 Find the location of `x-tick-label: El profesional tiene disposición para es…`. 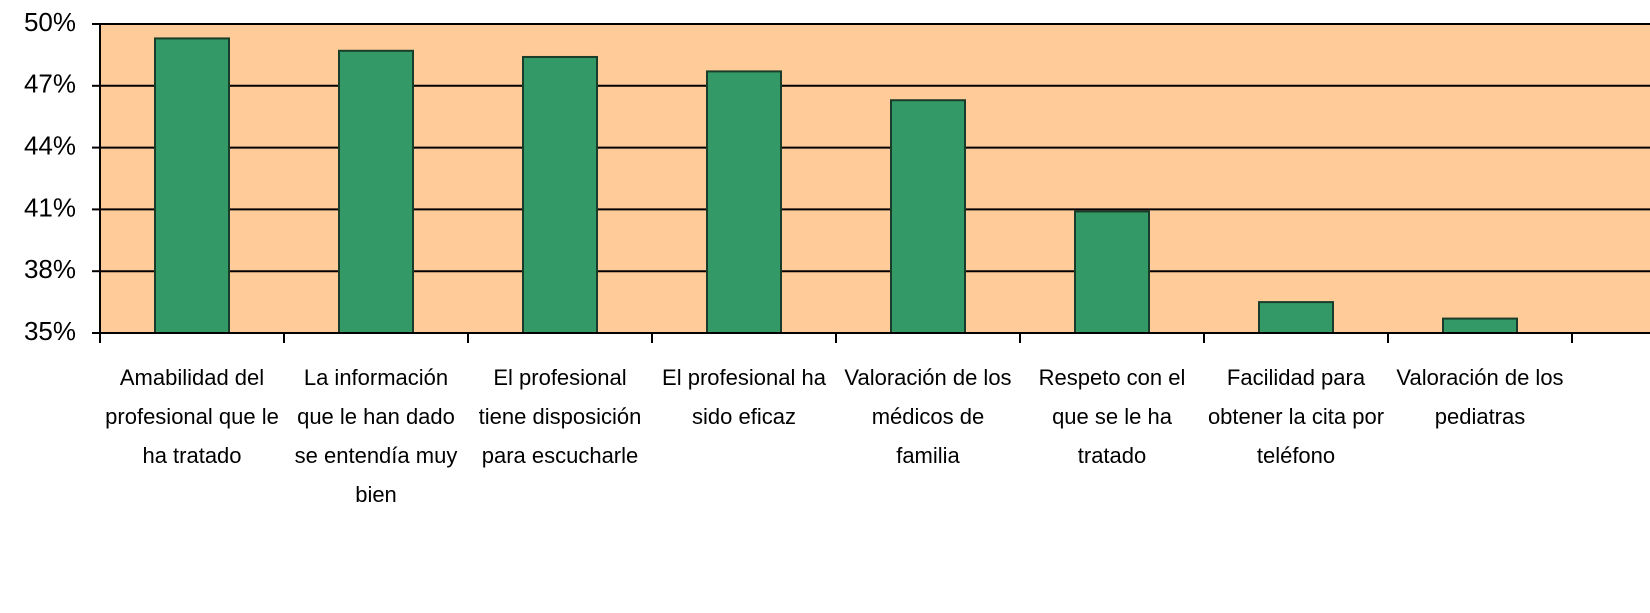

x-tick-label: El profesional tiene disposición para es… is located at coordinates (560, 416).